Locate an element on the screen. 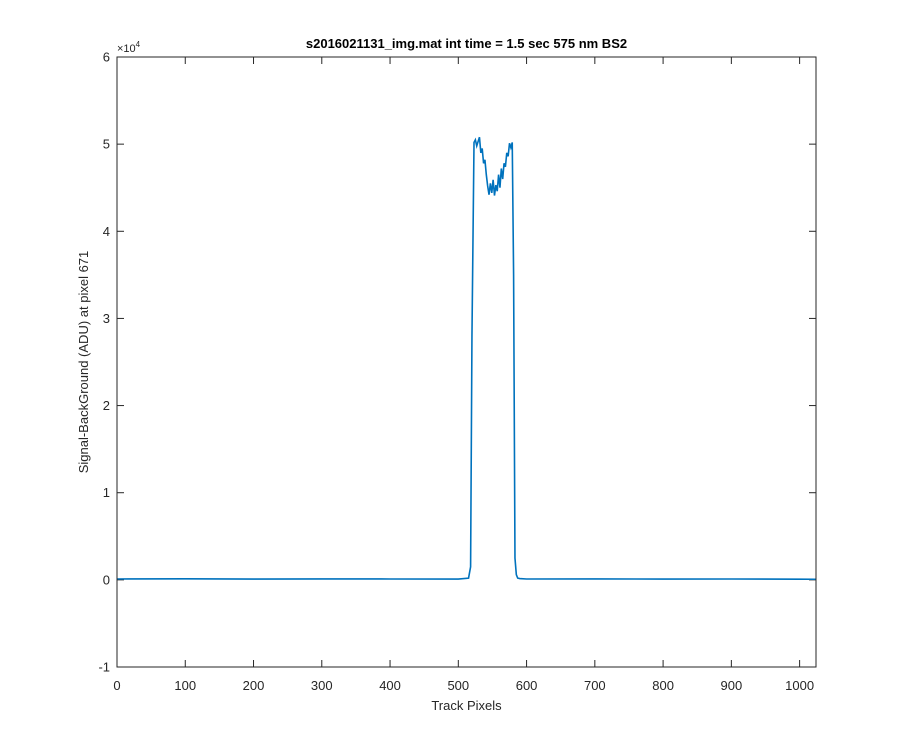  y-tick-label: 5 is located at coordinates (106, 144).